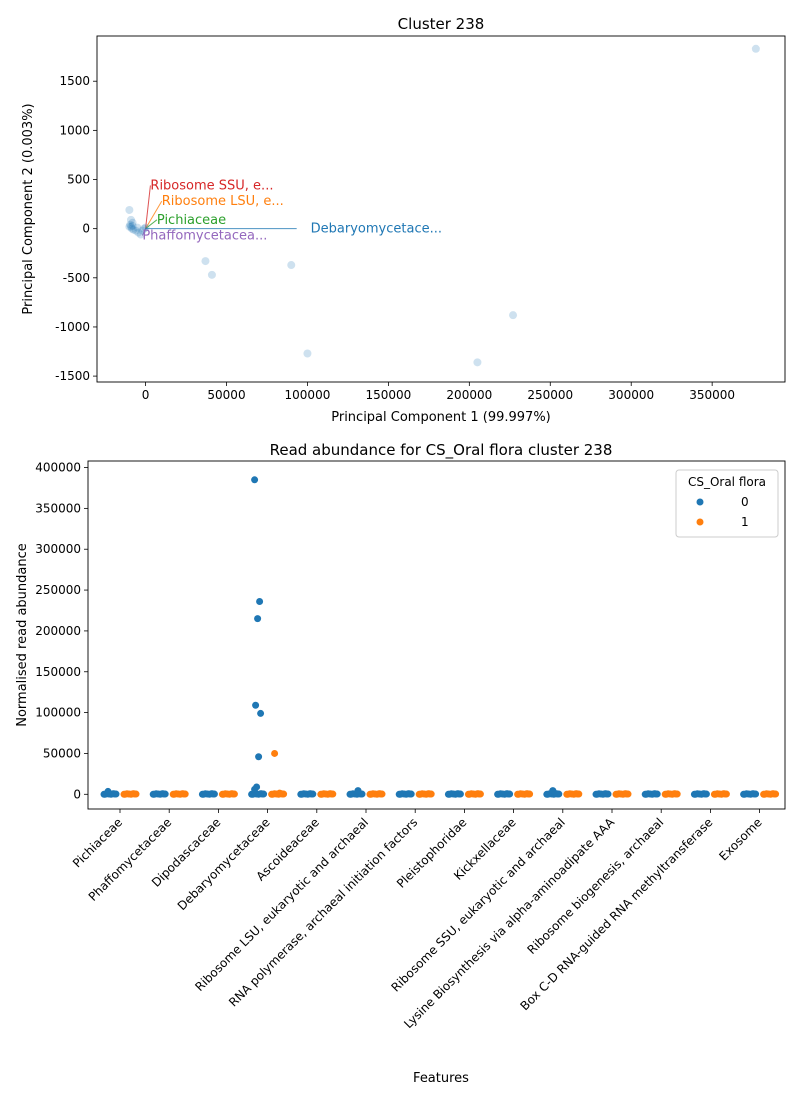 Image resolution: width=800 pixels, height=1104 pixels. What do you see at coordinates (631, 395) in the screenshot?
I see `pca-x-tick-label: 300000` at bounding box center [631, 395].